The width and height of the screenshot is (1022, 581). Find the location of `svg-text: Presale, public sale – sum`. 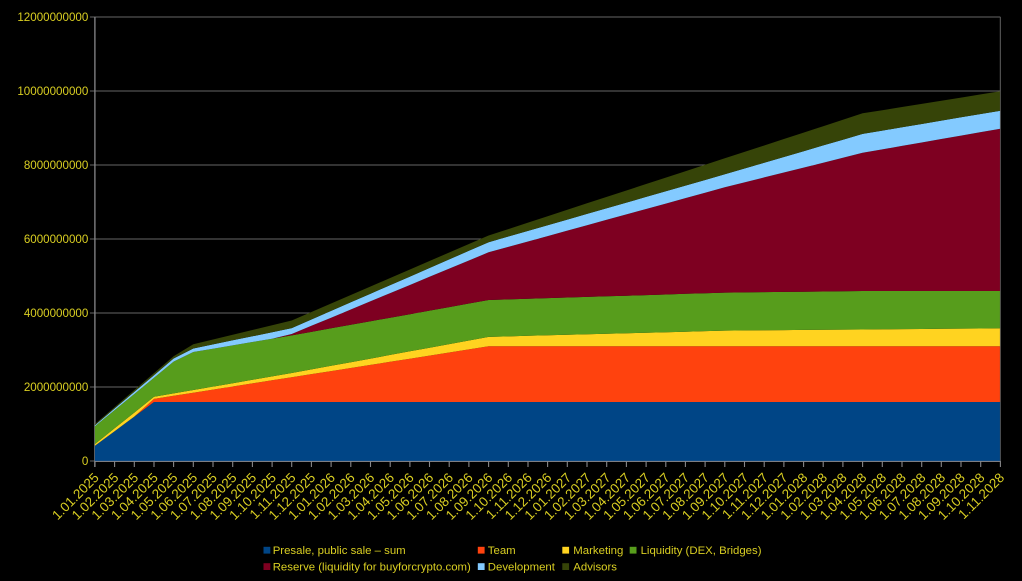

svg-text: Presale, public sale – sum is located at coordinates (339, 551).